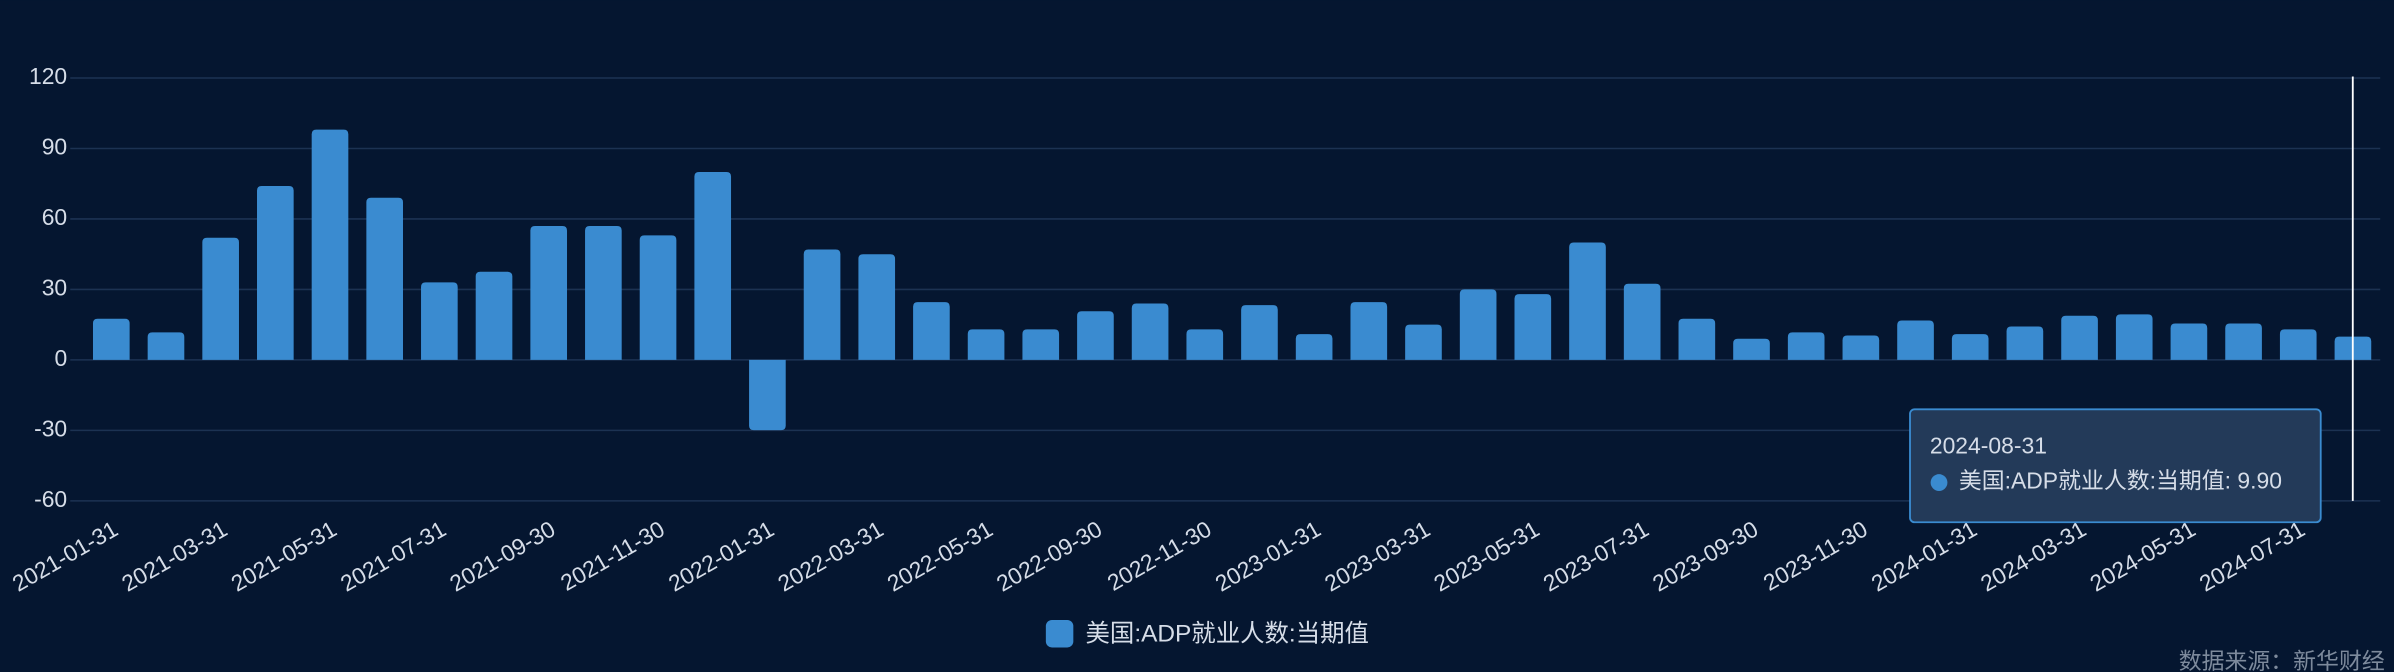  Describe the element at coordinates (60, 358) in the screenshot. I see `y-tick-label: 0` at that location.